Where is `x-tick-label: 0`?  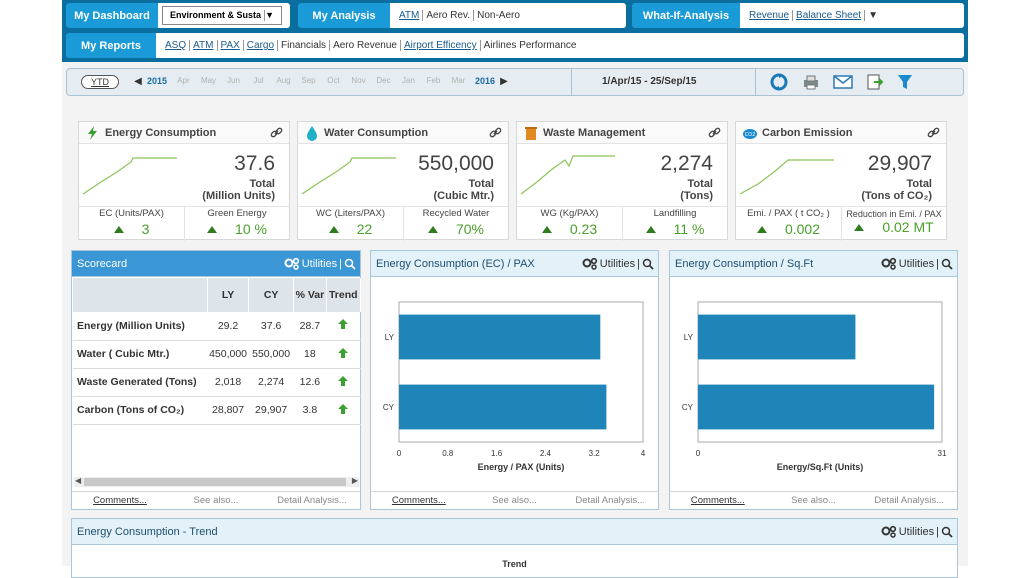
x-tick-label: 0 is located at coordinates (399, 453).